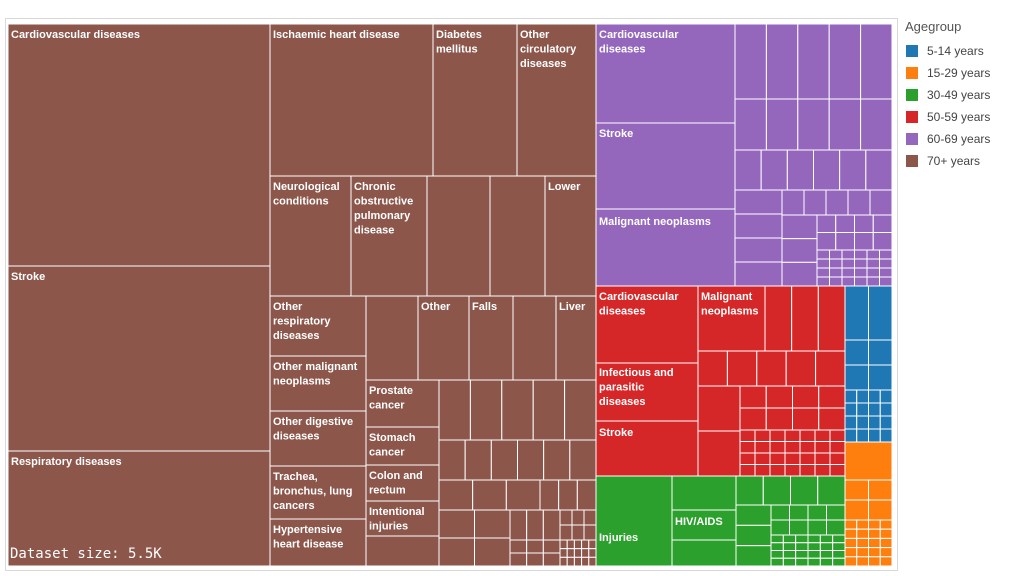  Describe the element at coordinates (962, 73) in the screenshot. I see `legend-item: 15-29 years` at that location.